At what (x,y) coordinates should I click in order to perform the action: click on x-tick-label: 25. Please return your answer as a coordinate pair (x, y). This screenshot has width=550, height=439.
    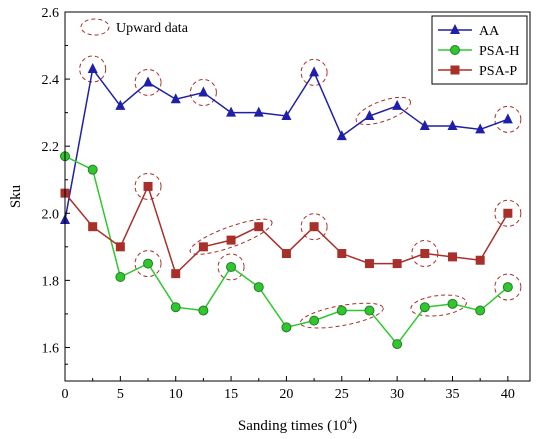
    Looking at the image, I should click on (342, 394).